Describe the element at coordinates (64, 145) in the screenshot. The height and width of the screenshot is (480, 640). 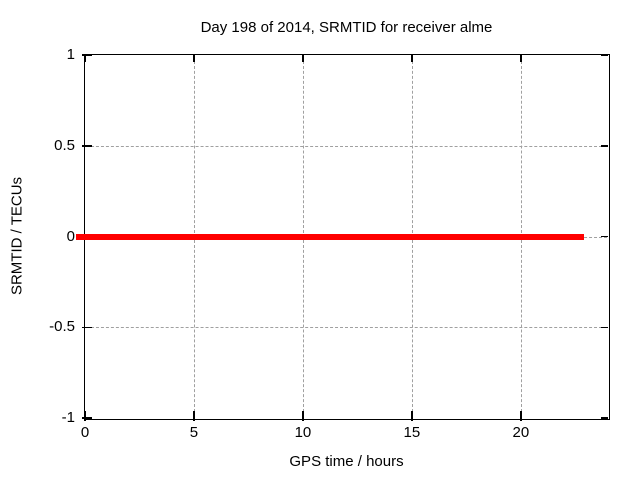
I see `y-tick-label: 0.5` at that location.